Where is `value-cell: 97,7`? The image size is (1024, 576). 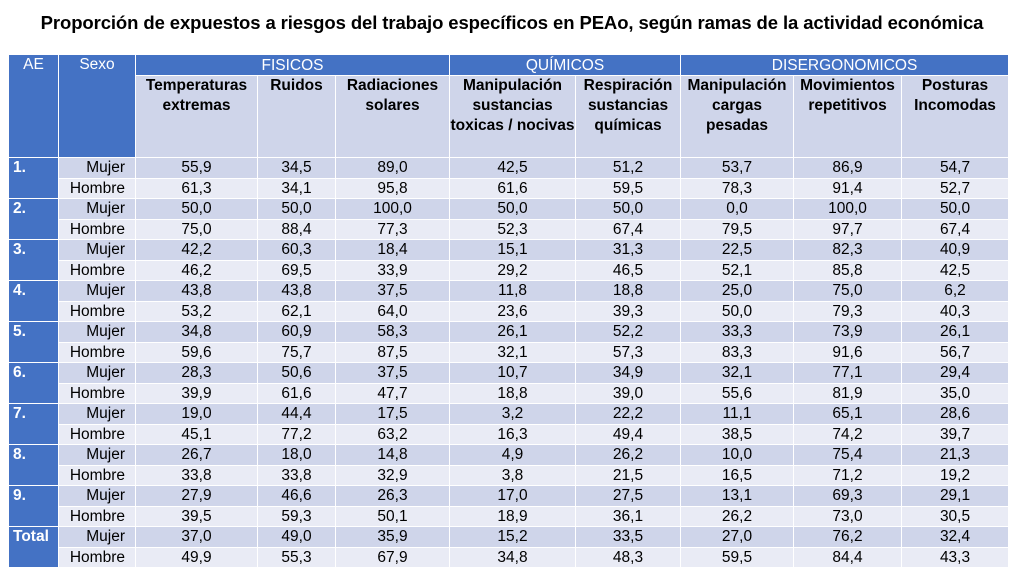
value-cell: 97,7 is located at coordinates (848, 229).